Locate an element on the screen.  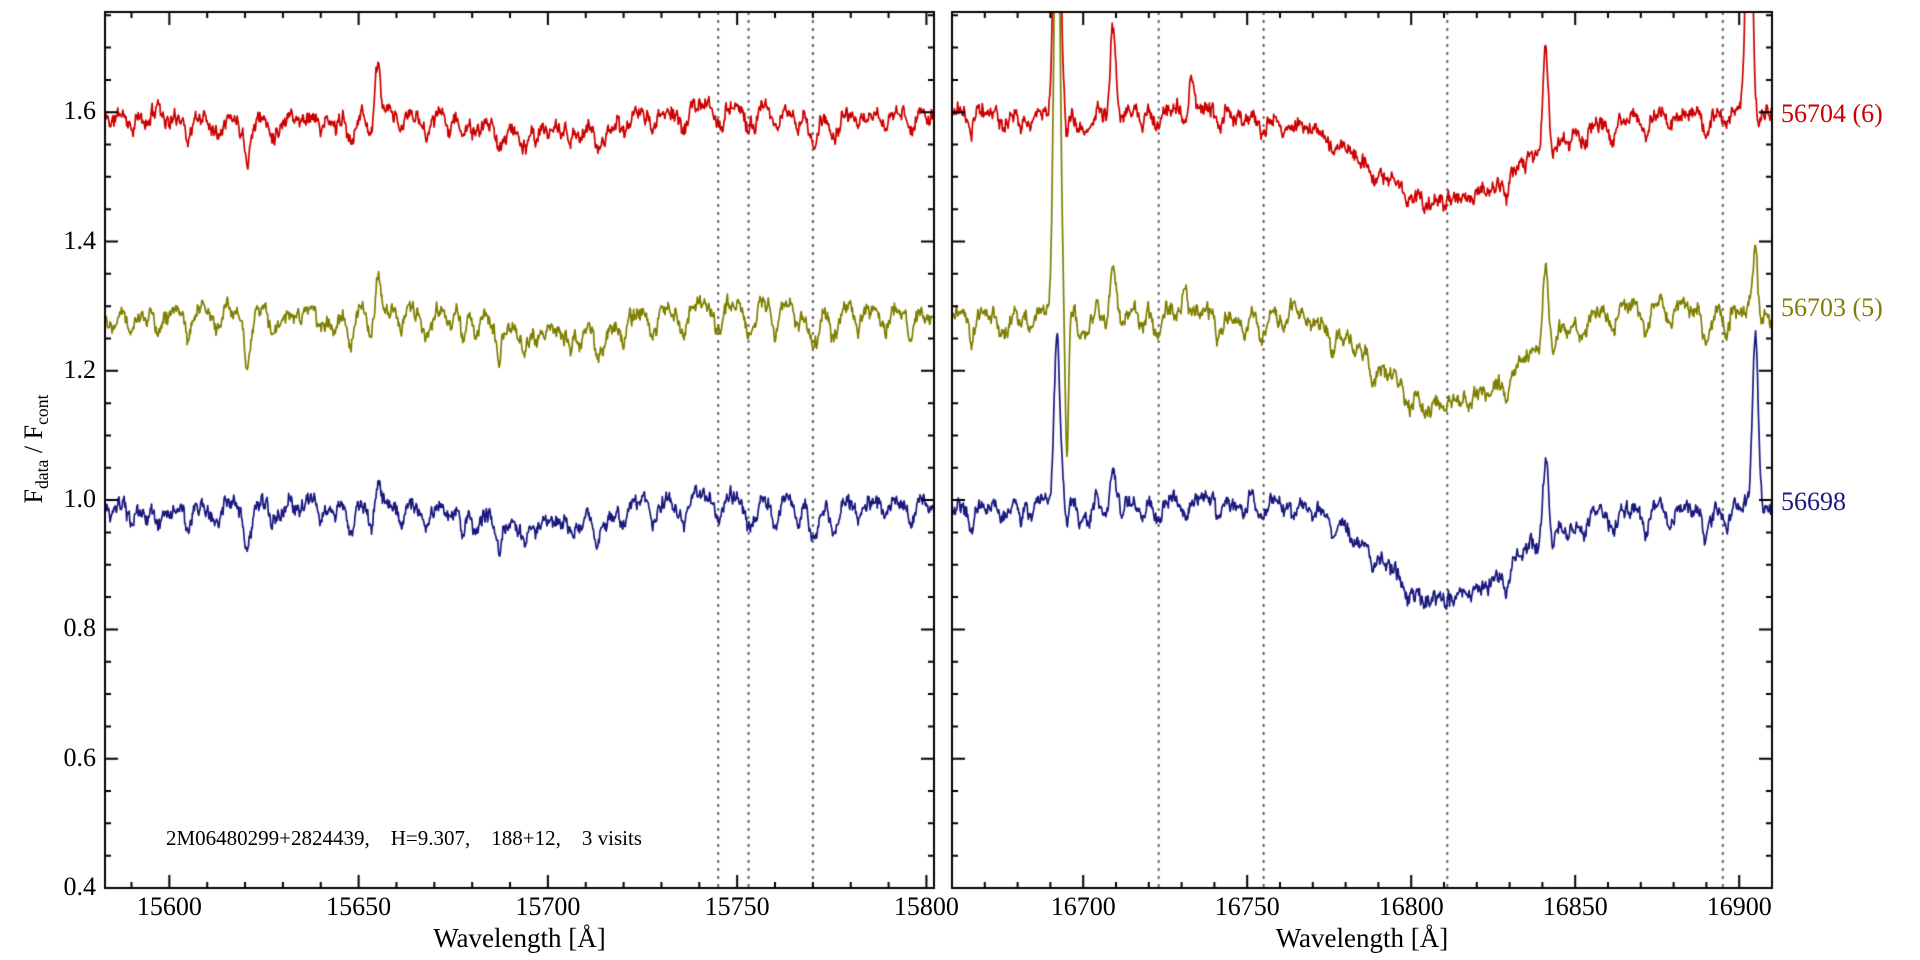
x-axis-title-right: Wavelength [Å] is located at coordinates (1362, 938).